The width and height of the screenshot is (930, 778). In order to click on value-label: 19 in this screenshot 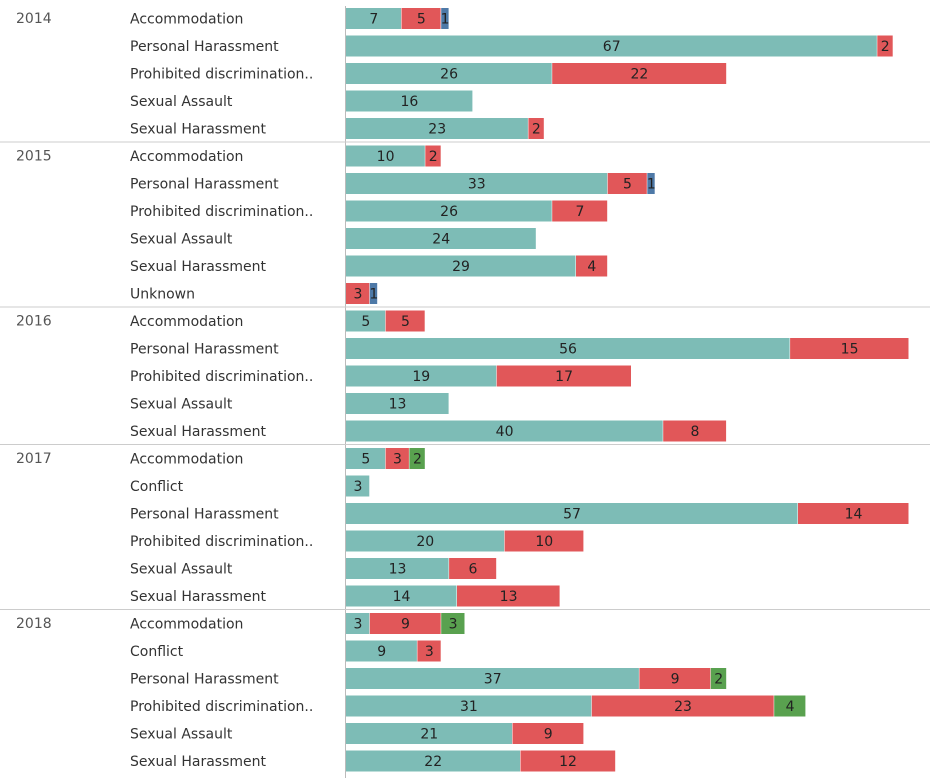, I will do `click(421, 377)`.